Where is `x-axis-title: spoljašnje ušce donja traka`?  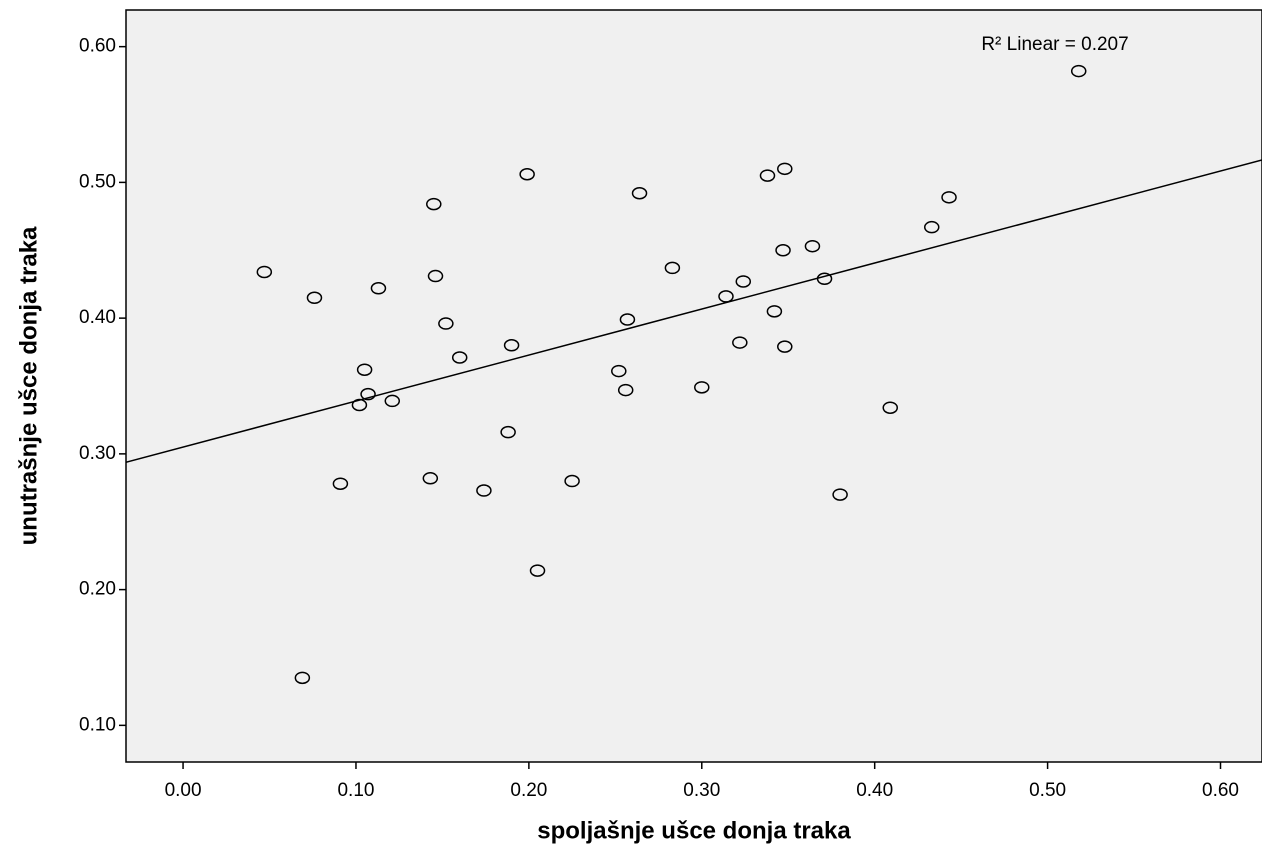
x-axis-title: spoljašnje ušce donja traka is located at coordinates (694, 830).